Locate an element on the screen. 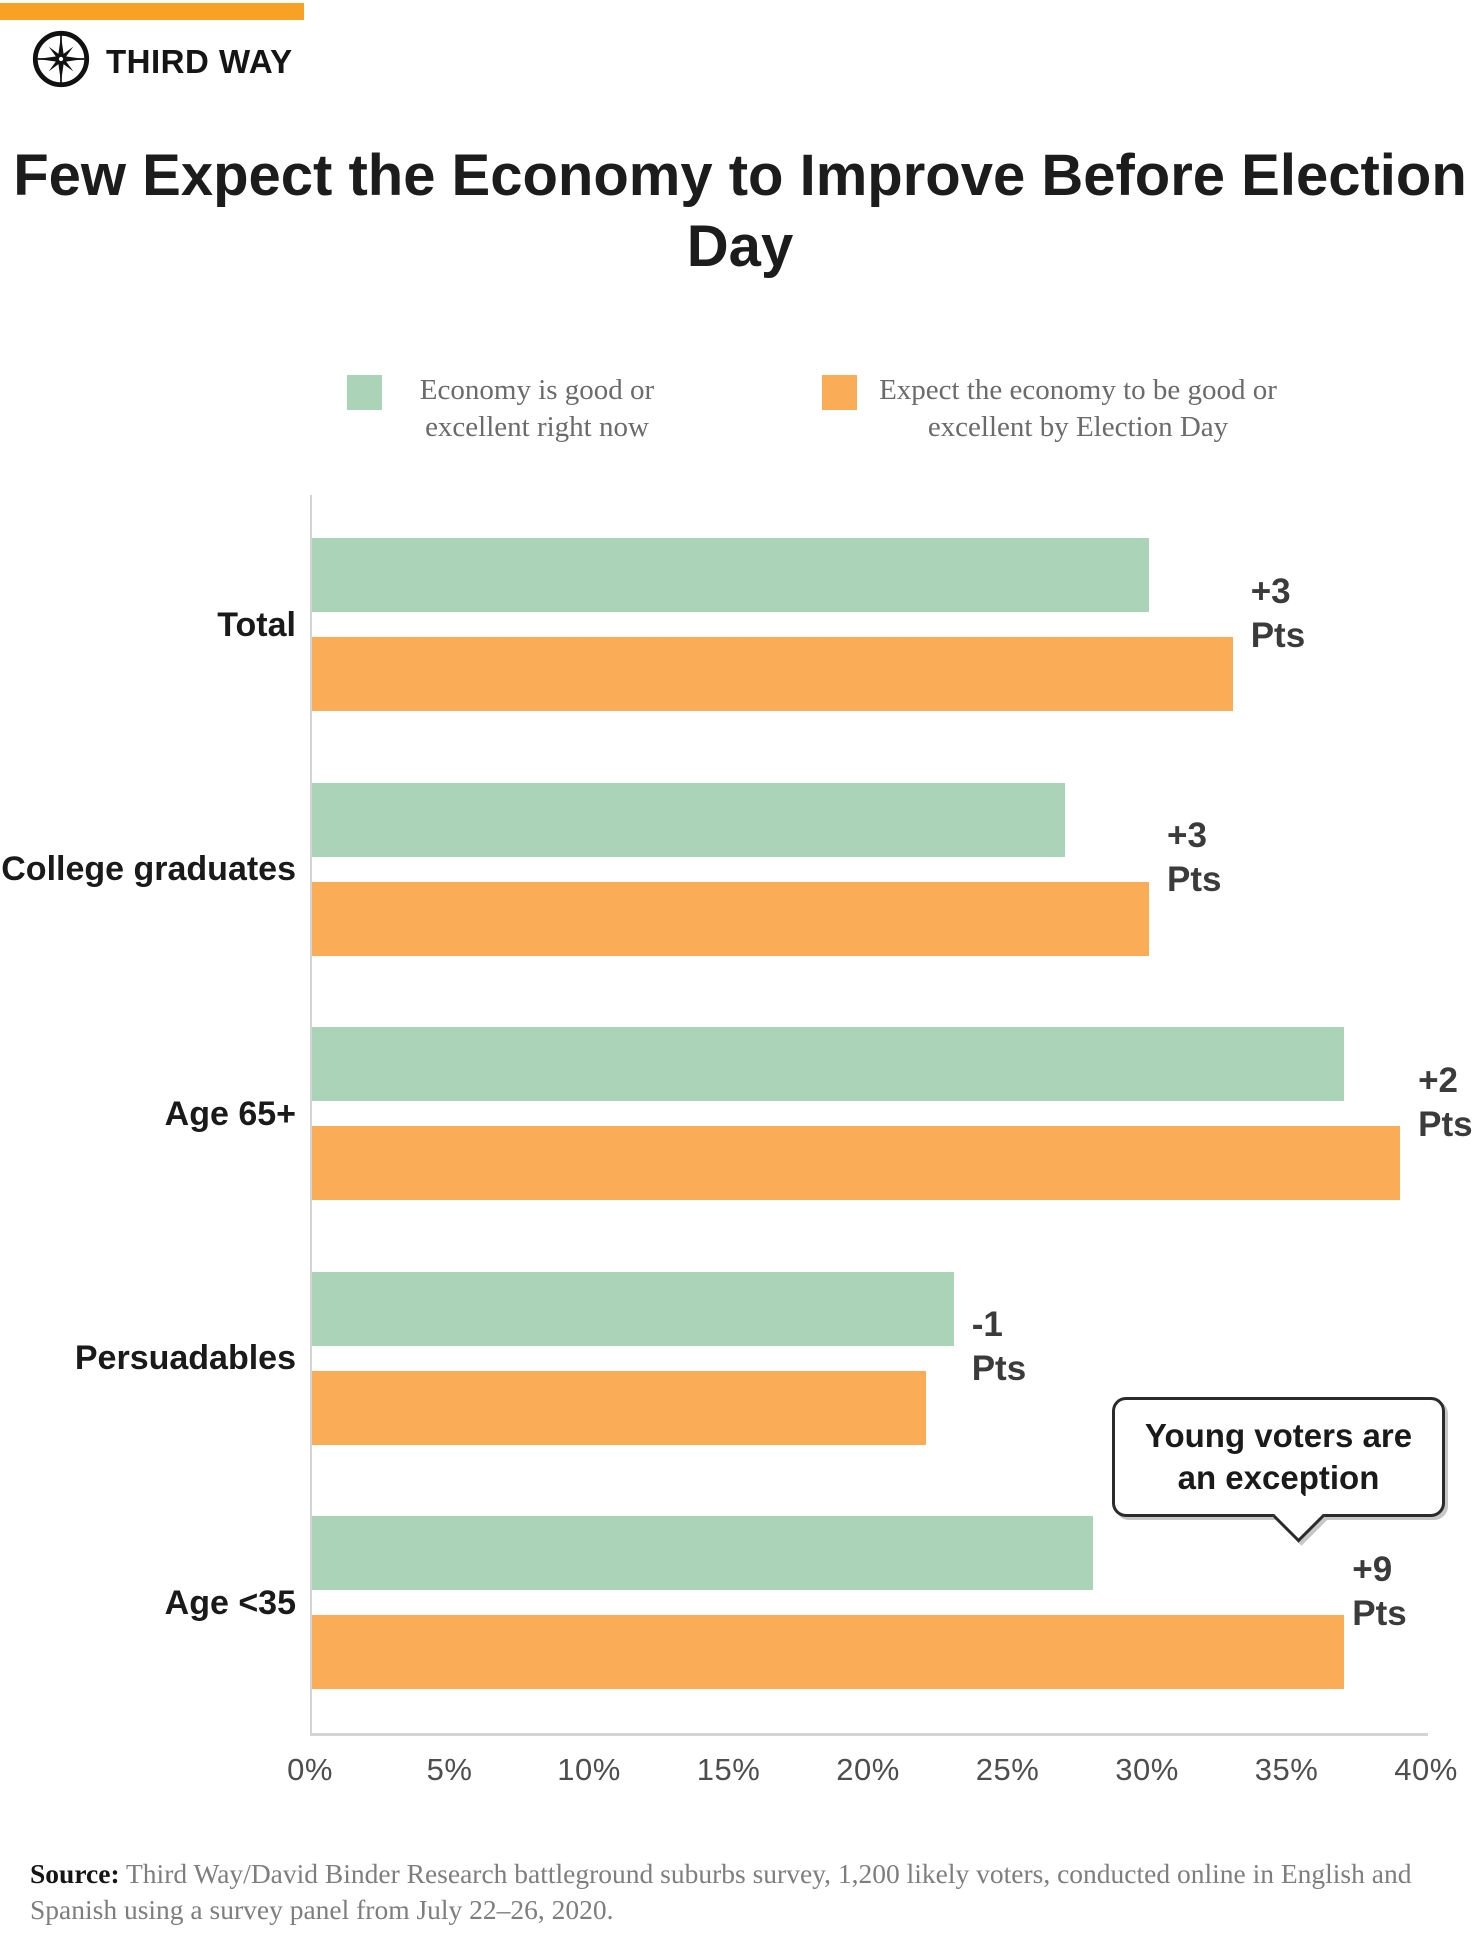 The height and width of the screenshot is (1950, 1480). x-axis: 0% 5% 10% 15% 20% 25% 30% 35% 40% is located at coordinates (872, 1772).